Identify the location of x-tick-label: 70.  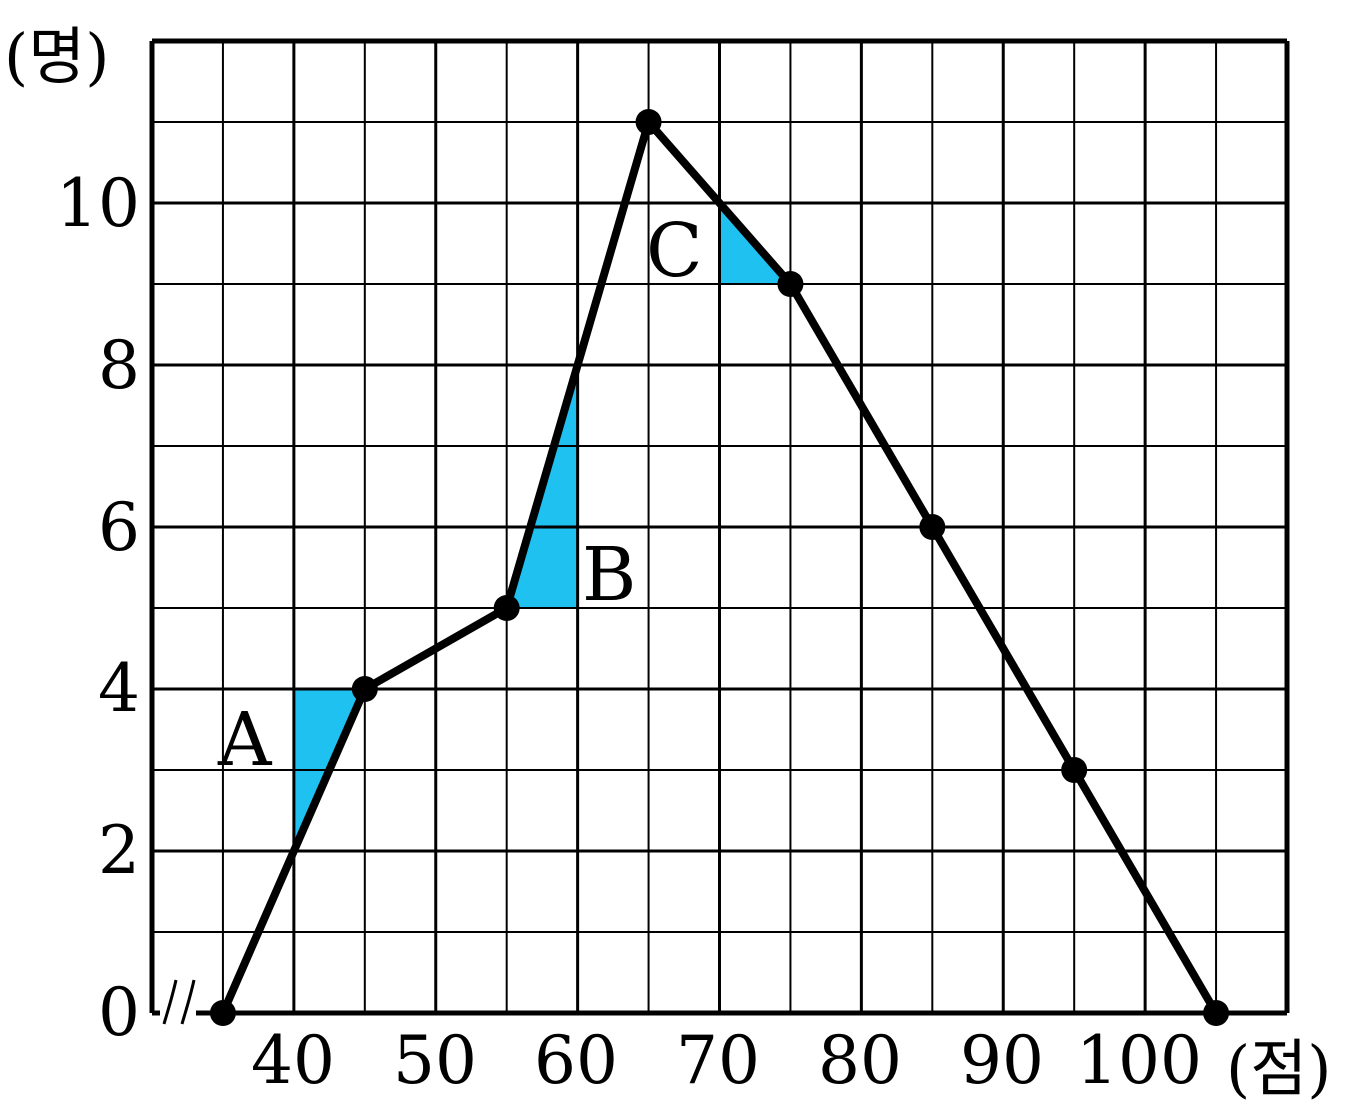
(718, 1060).